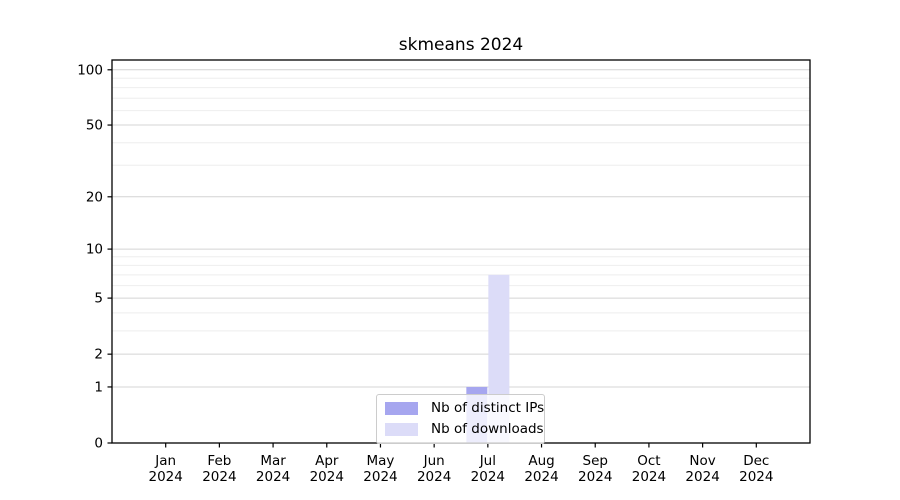  What do you see at coordinates (98, 387) in the screenshot?
I see `y-tick-label-1: 1` at bounding box center [98, 387].